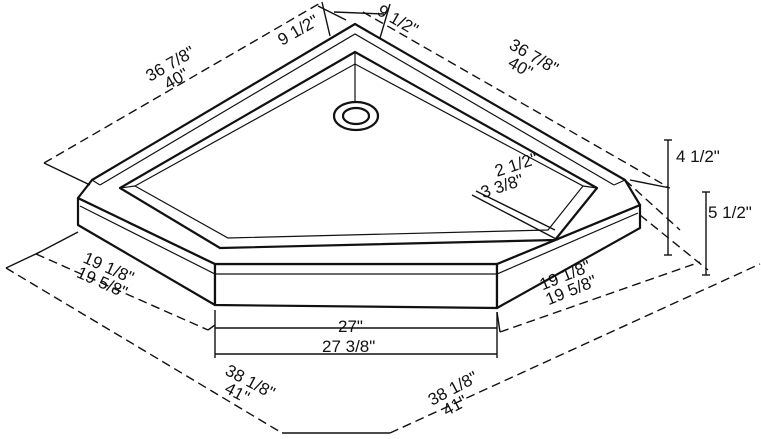 The width and height of the screenshot is (761, 439). What do you see at coordinates (348, 346) in the screenshot?
I see `front-outer-label: 27 3/8"` at bounding box center [348, 346].